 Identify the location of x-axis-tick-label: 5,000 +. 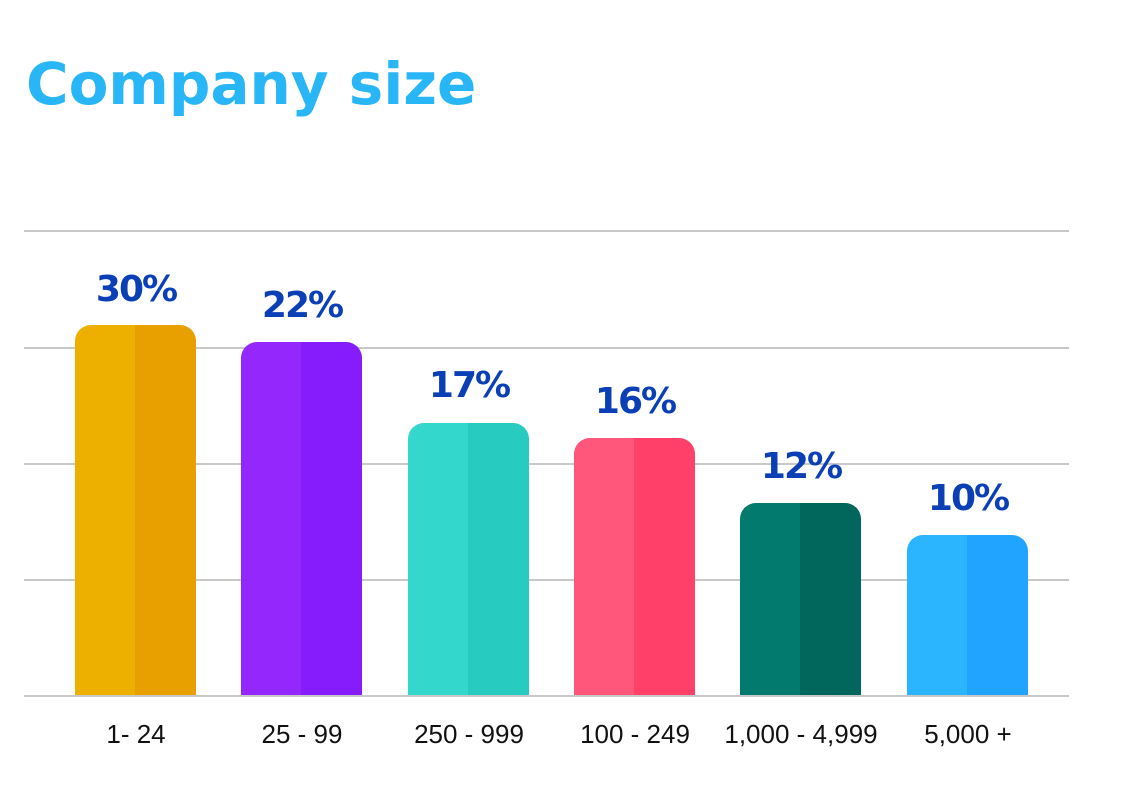
(968, 734).